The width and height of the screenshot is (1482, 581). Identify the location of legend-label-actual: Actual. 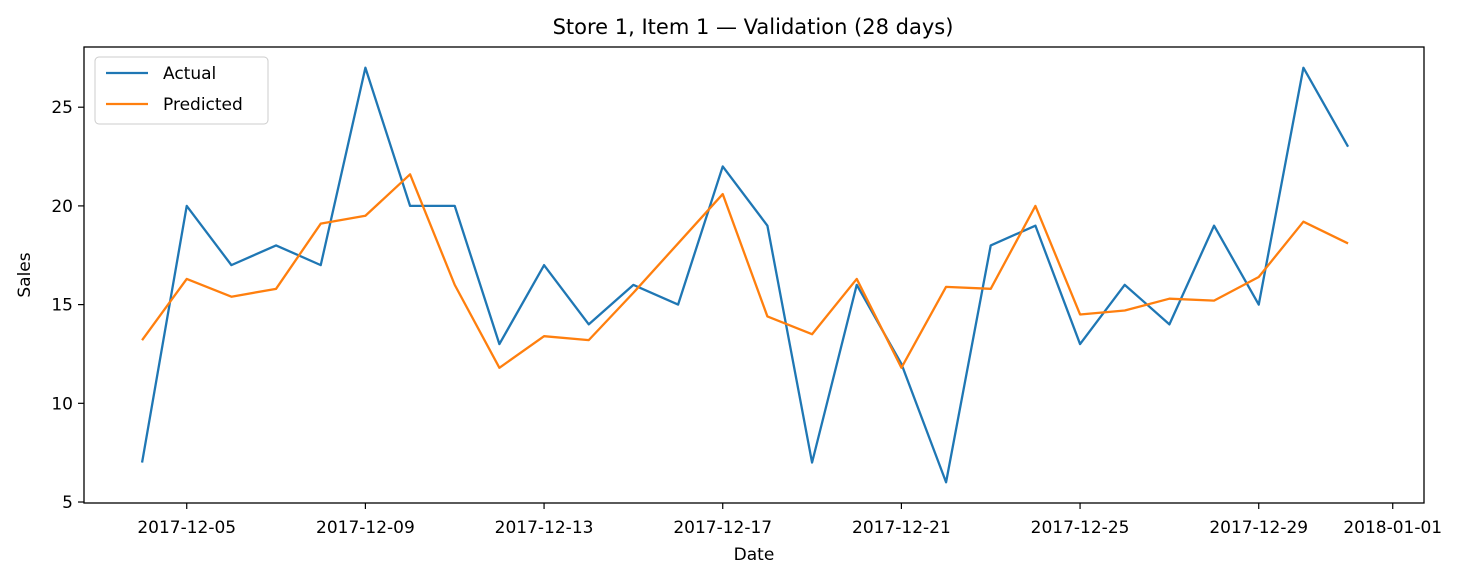
(189, 74).